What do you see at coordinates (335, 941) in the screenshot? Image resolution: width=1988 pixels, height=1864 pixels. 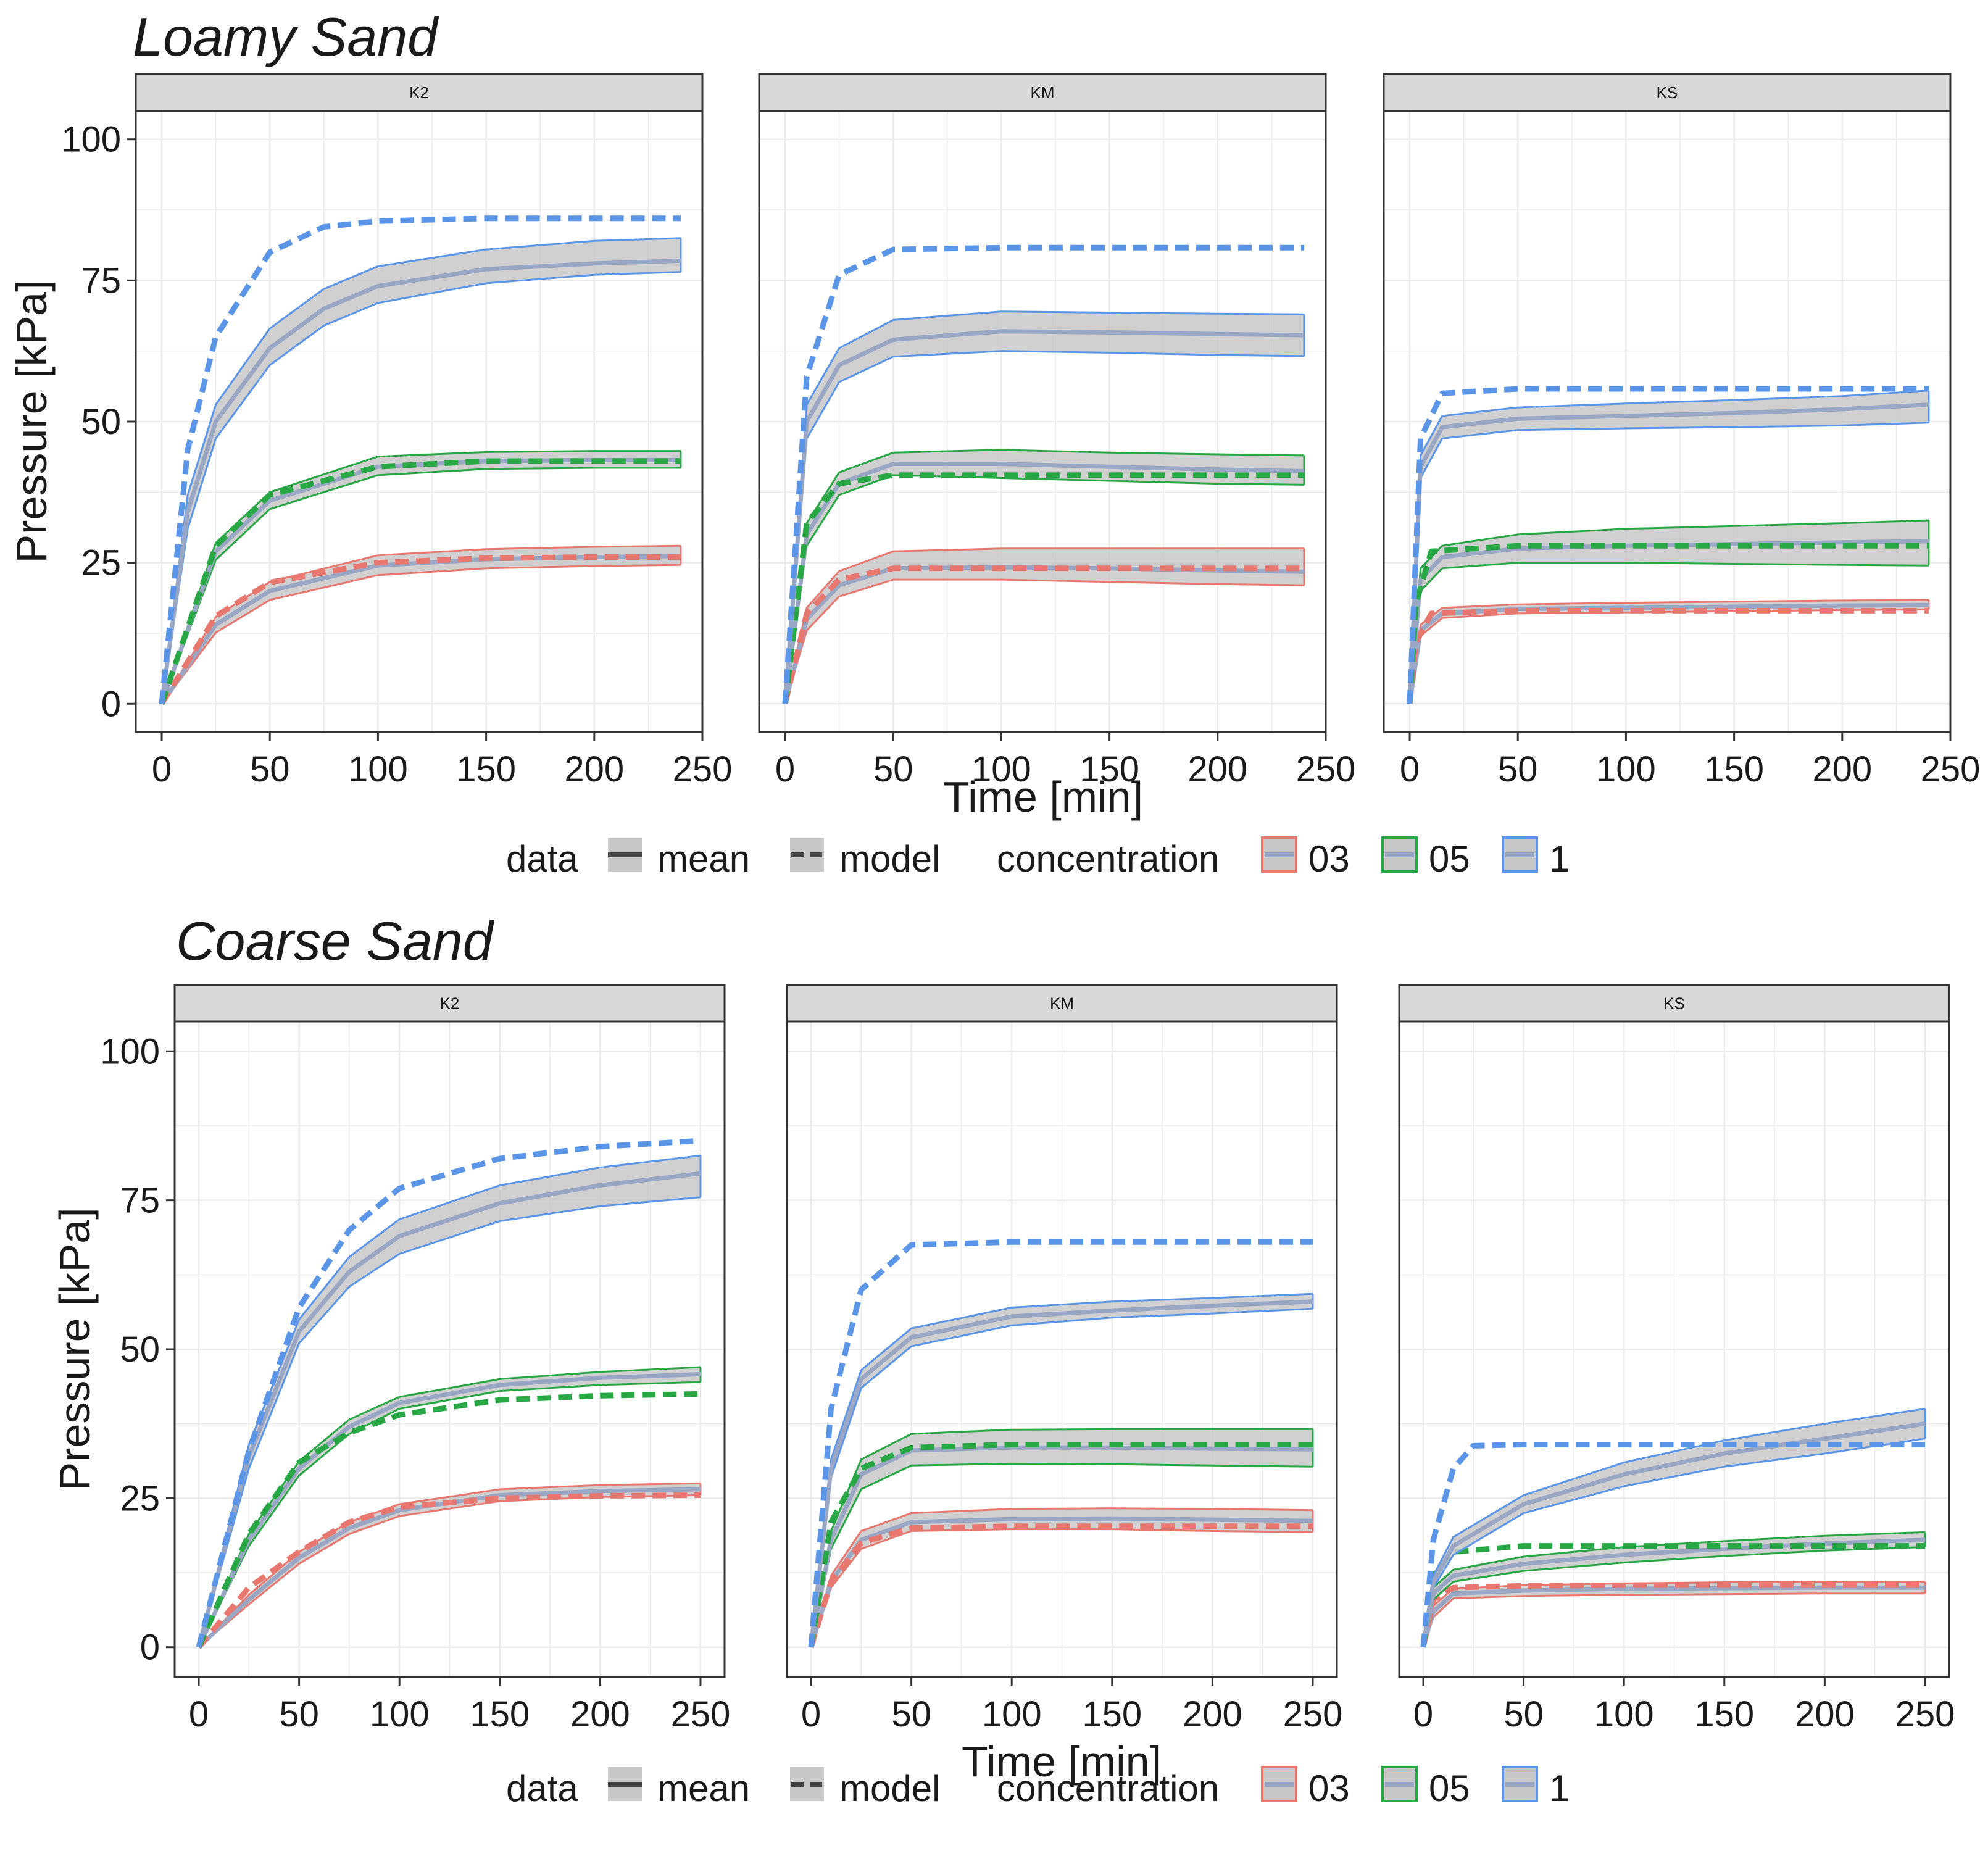 I see `chart-title: Coarse Sand` at bounding box center [335, 941].